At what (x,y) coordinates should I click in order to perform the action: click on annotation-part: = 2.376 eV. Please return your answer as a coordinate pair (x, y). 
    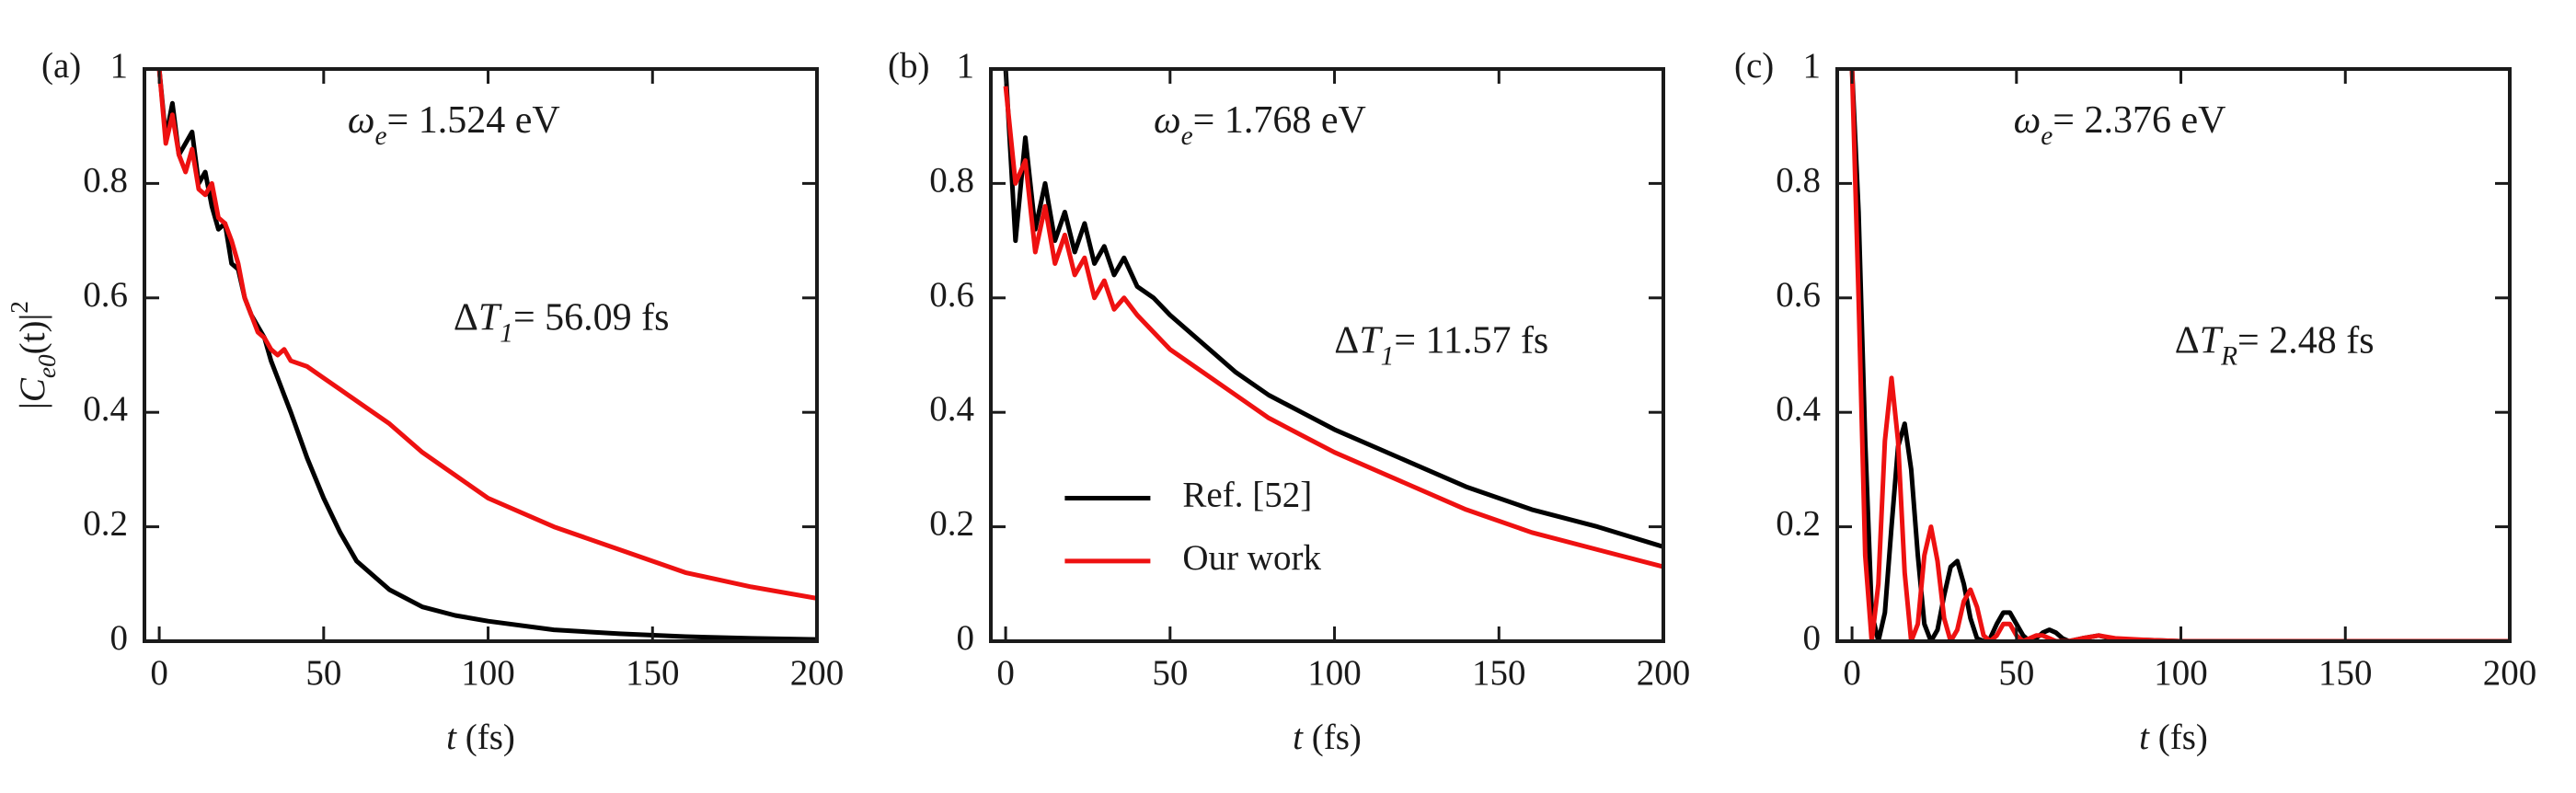
    Looking at the image, I should click on (2139, 120).